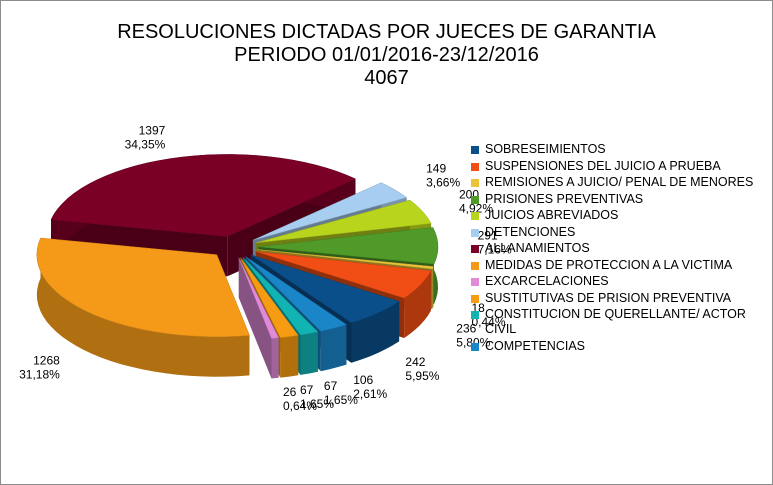  I want to click on slice-value-label: 26, so click(290, 392).